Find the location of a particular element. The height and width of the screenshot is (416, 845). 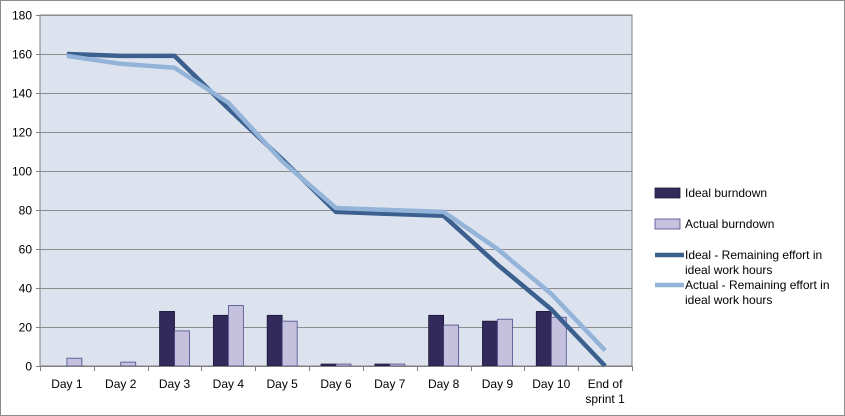

x-tick-label: Day 9 is located at coordinates (498, 384).